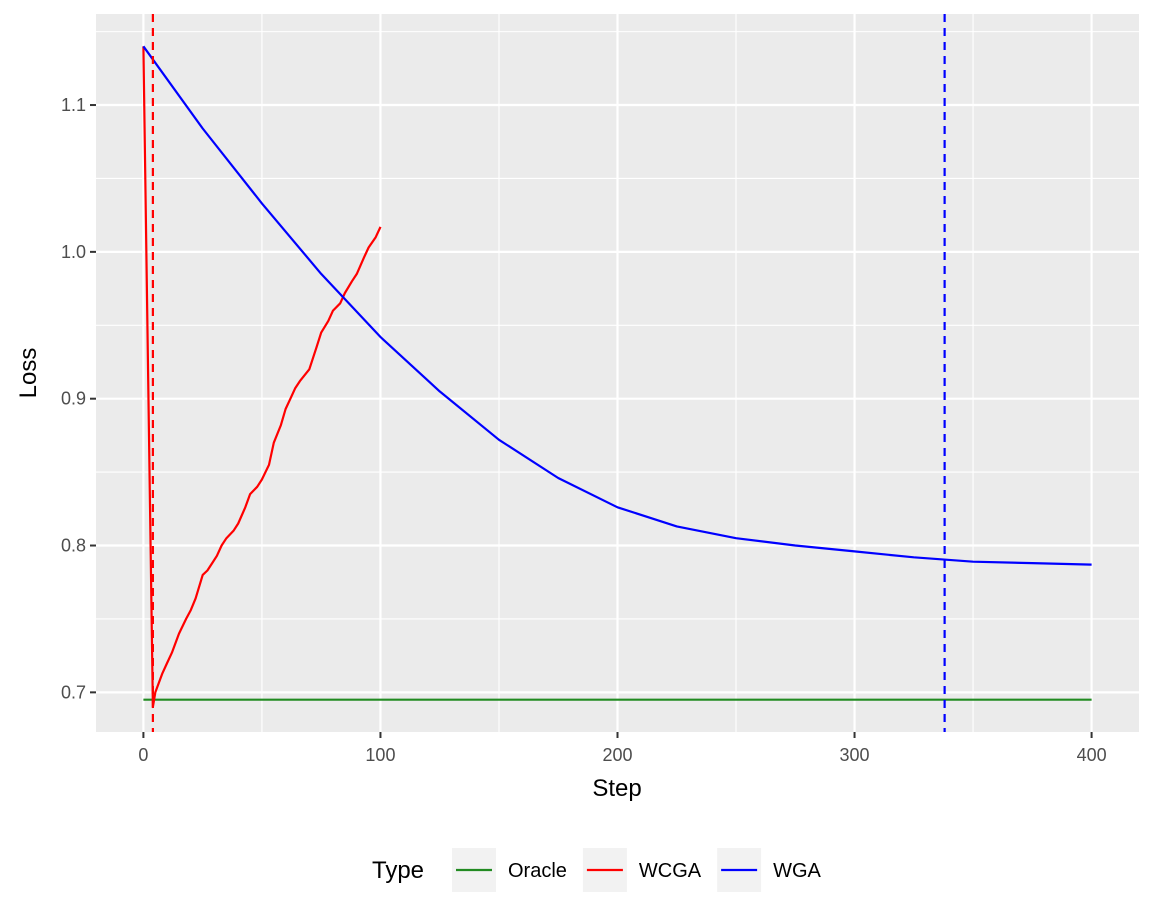 This screenshot has height=921, width=1152. What do you see at coordinates (143, 755) in the screenshot?
I see `x-tick-label: 0` at bounding box center [143, 755].